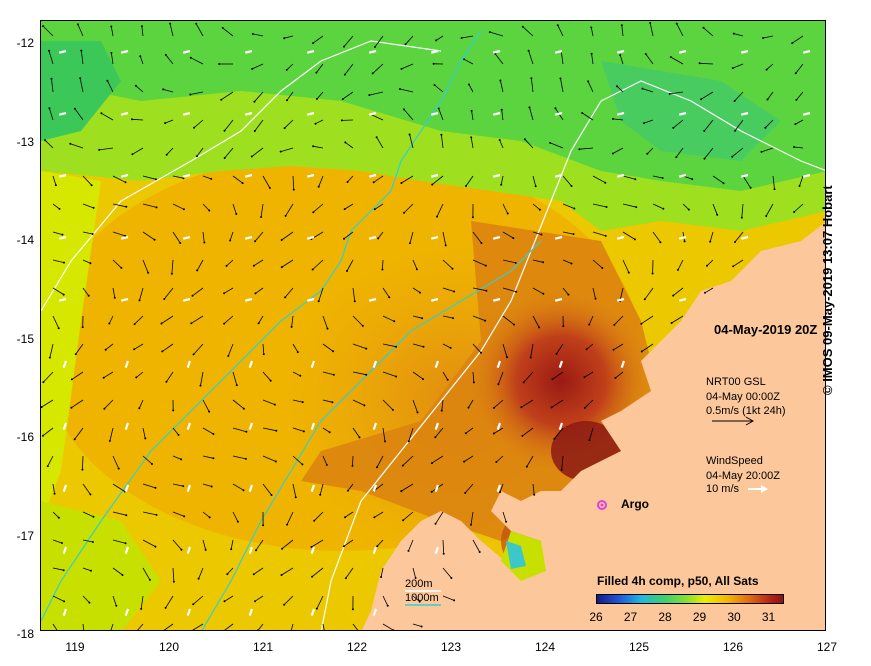  I want to click on wind-time: 04-May 20:00Z, so click(743, 476).